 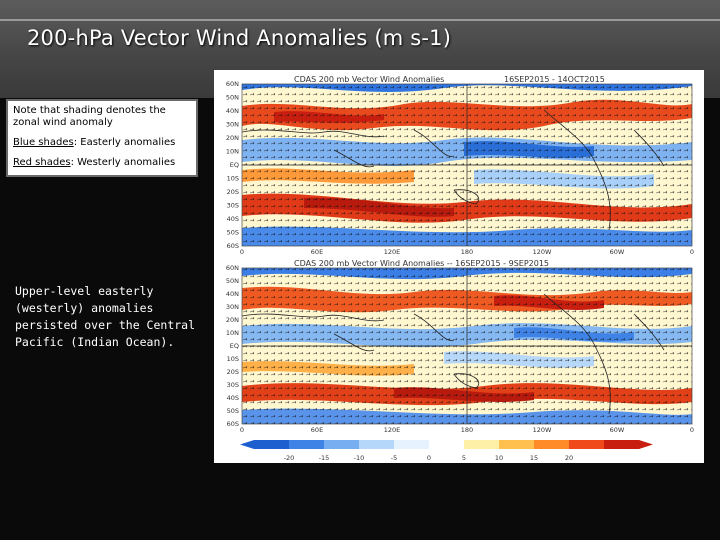 What do you see at coordinates (394, 458) in the screenshot?
I see `colorbar-label: -5` at bounding box center [394, 458].